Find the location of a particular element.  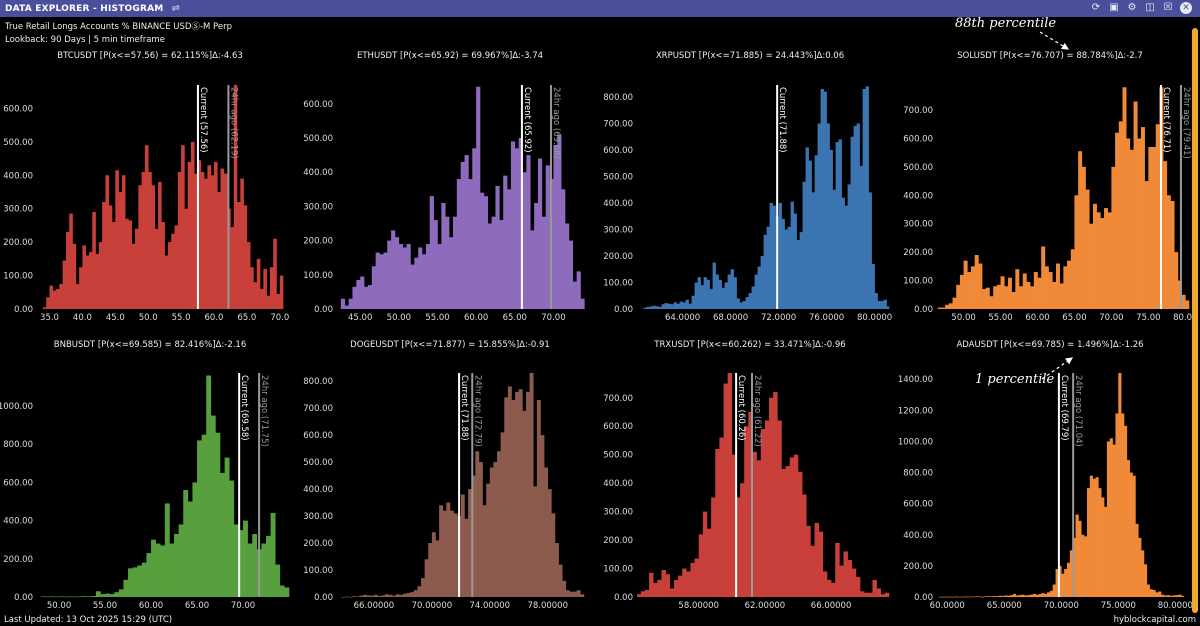

x-tick-label: 55.0 is located at coordinates (181, 318).